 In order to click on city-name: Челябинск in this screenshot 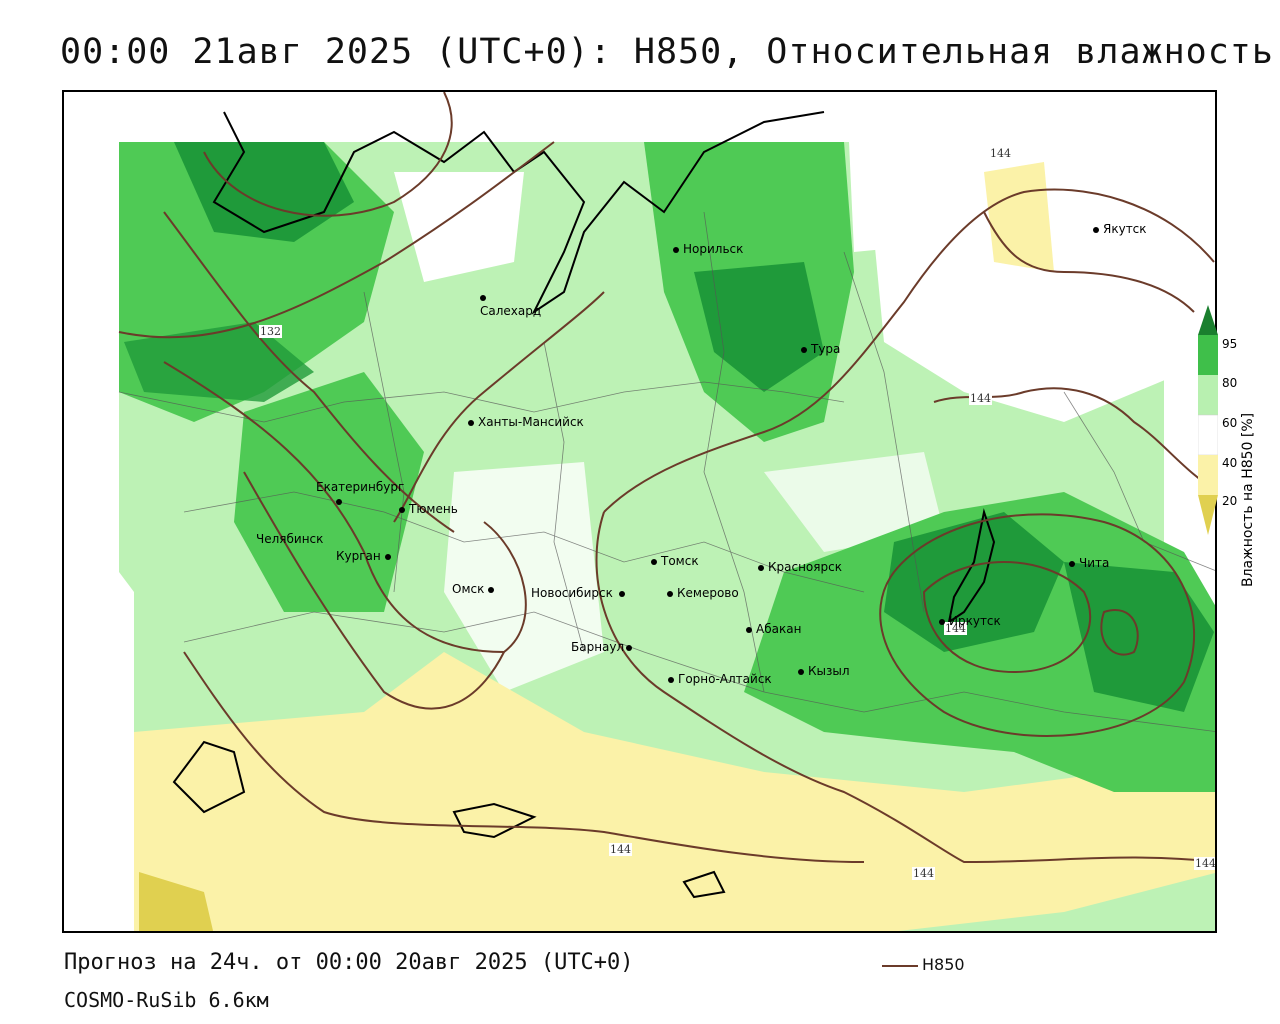, I will do `click(290, 539)`.